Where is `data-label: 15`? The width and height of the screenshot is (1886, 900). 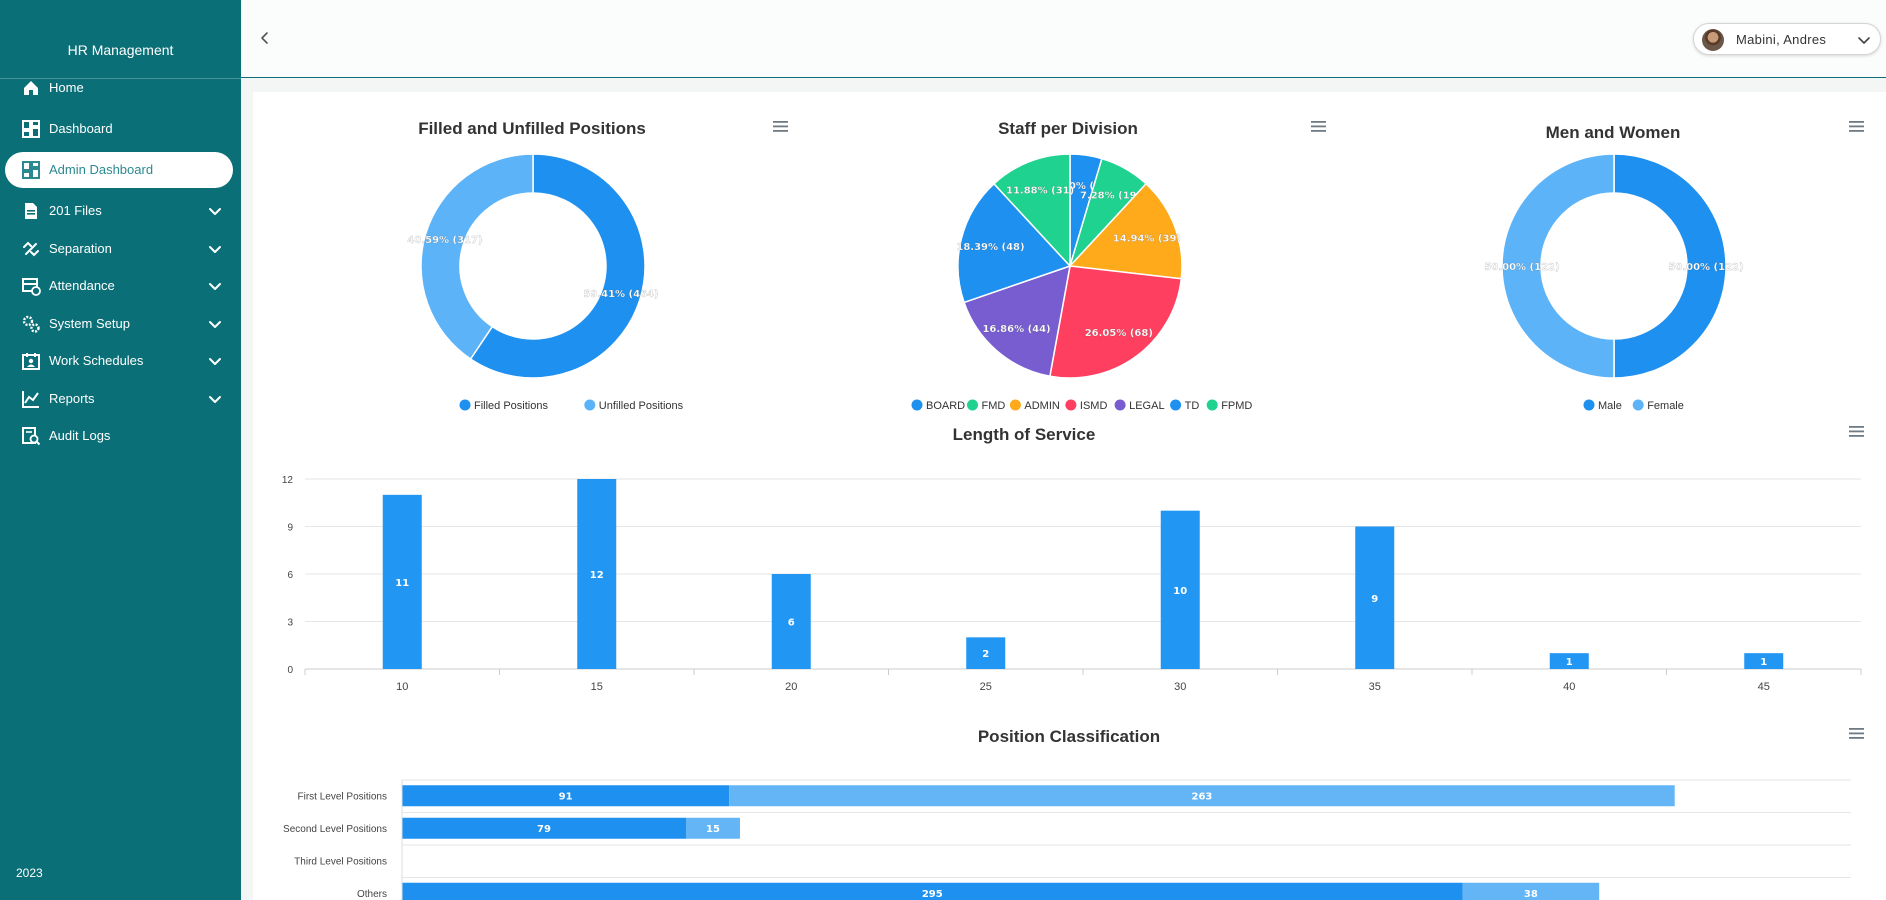 data-label: 15 is located at coordinates (713, 829).